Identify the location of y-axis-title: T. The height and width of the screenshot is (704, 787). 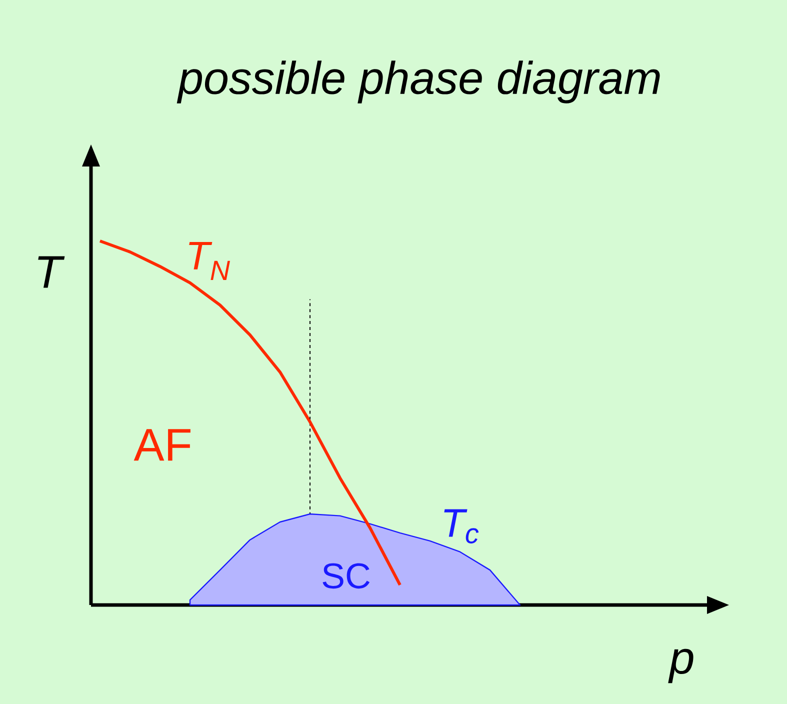
(51, 272).